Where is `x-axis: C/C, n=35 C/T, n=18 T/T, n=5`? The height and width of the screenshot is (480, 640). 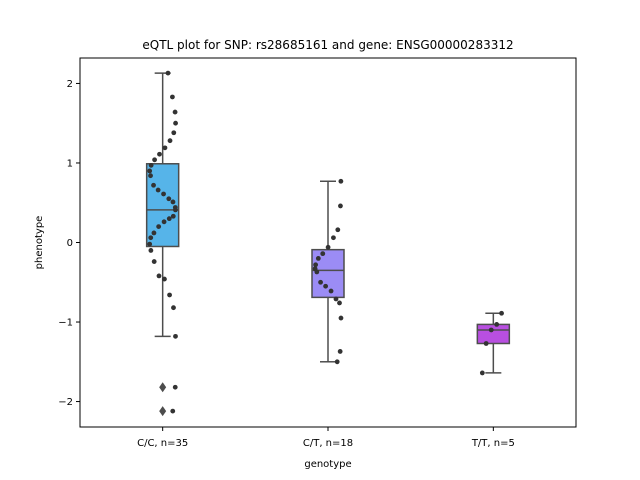 x-axis: C/C, n=35 C/T, n=18 T/T, n=5 is located at coordinates (326, 438).